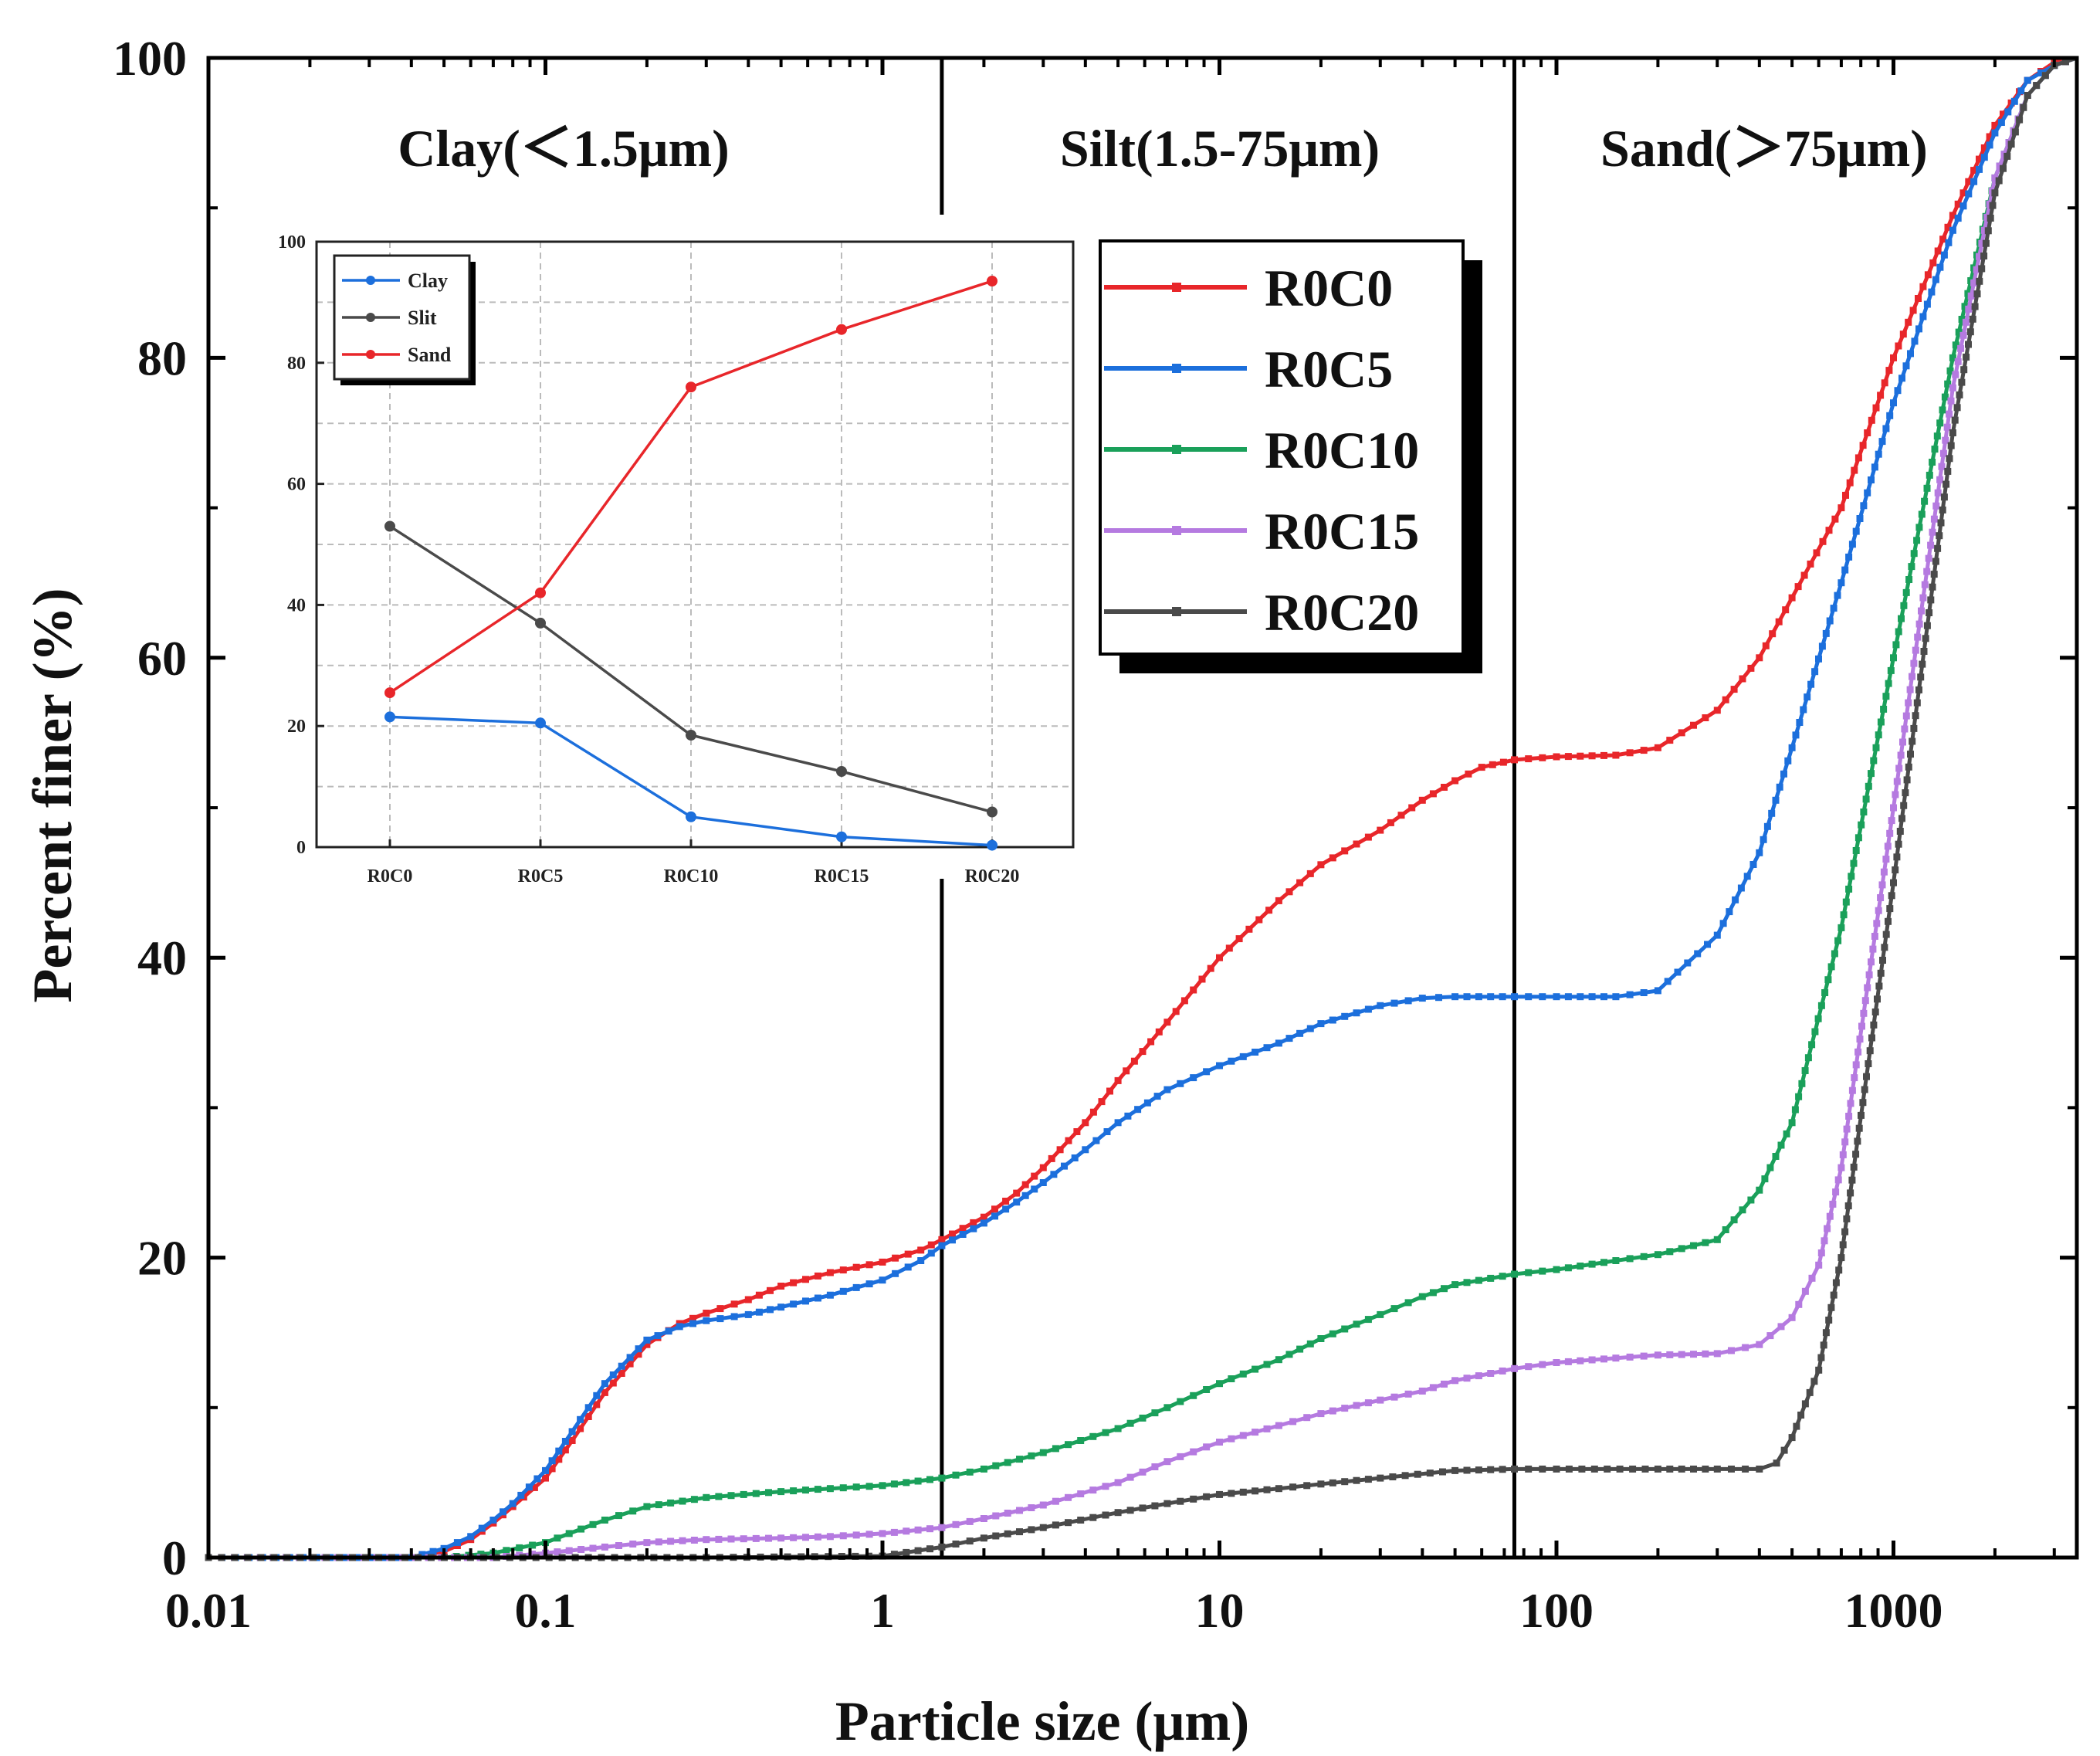 The height and width of the screenshot is (1756, 2100). What do you see at coordinates (162, 358) in the screenshot?
I see `y-tick-label: 80` at bounding box center [162, 358].